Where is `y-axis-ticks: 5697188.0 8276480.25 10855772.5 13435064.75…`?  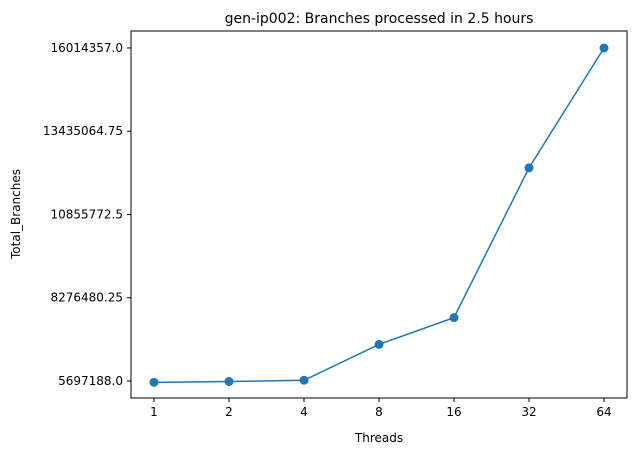 y-axis-ticks: 5697188.0 8276480.25 10855772.5 13435064.75… is located at coordinates (87, 214).